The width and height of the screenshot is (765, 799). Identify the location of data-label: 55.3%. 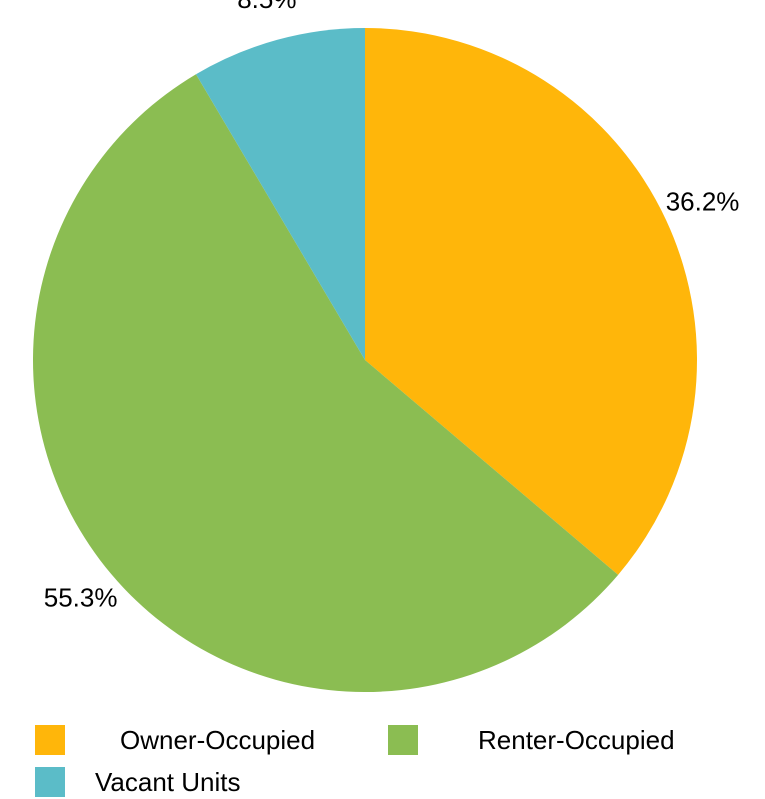
(81, 598).